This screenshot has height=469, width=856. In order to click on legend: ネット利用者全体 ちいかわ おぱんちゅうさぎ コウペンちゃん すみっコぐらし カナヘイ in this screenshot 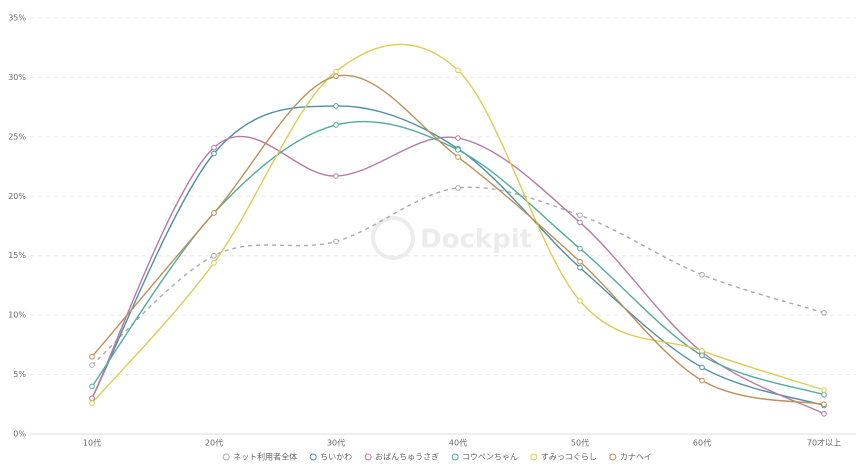, I will do `click(437, 457)`.